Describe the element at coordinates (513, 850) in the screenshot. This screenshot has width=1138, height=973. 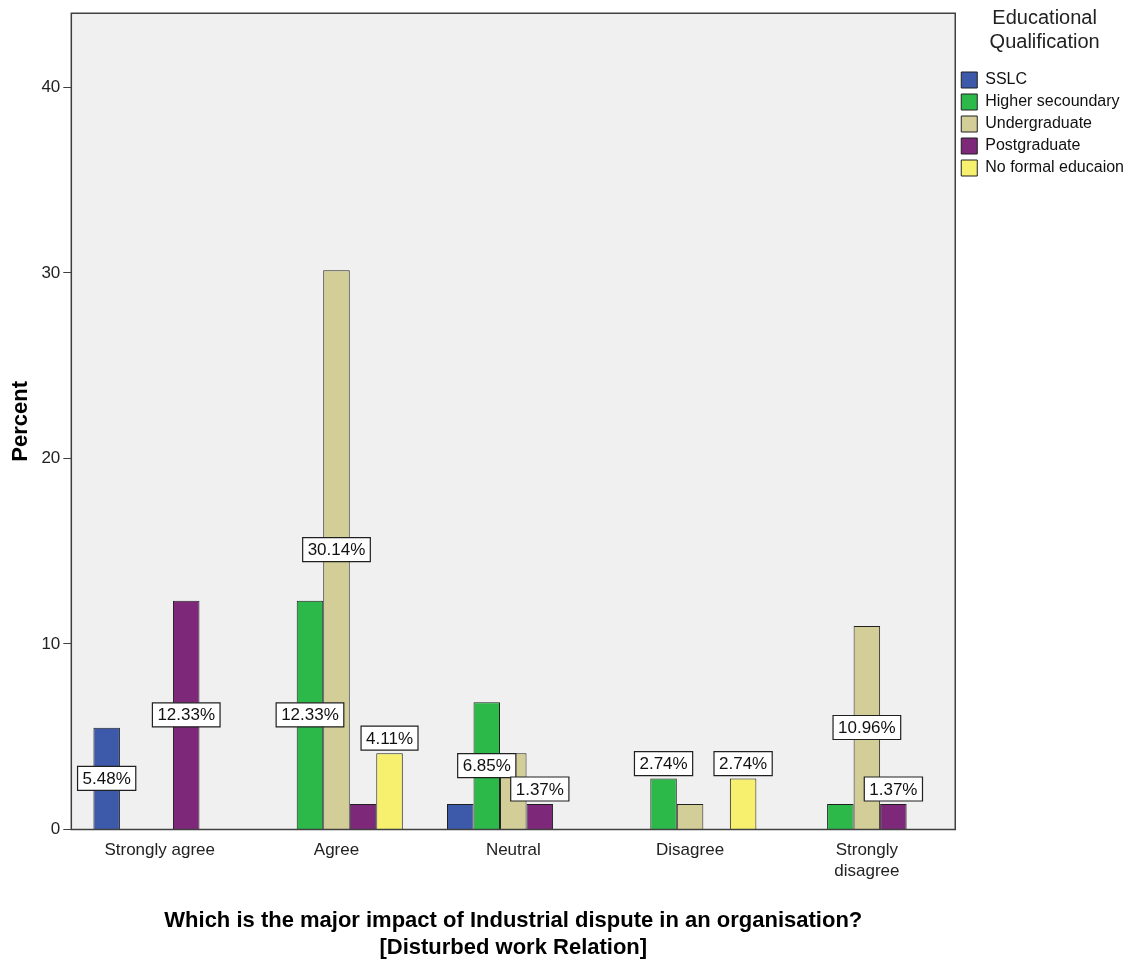
I see `x-tick-label: Neutral` at that location.